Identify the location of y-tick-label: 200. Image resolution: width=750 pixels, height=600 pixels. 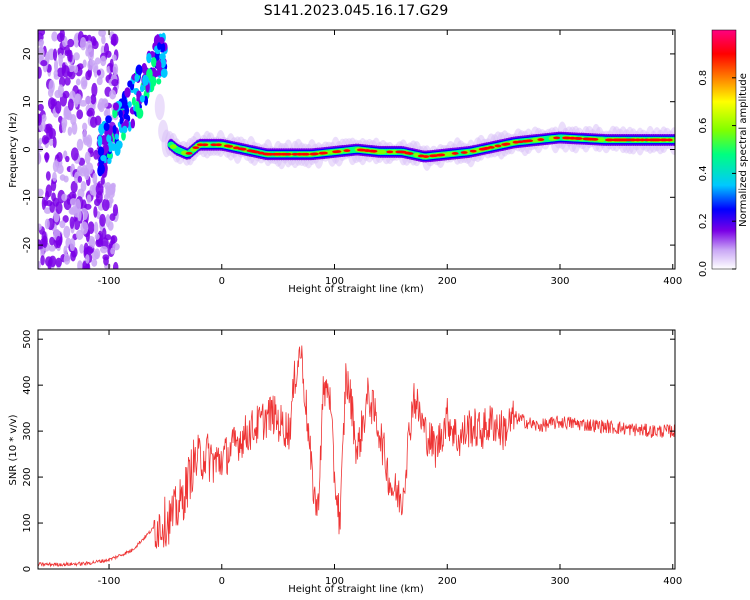
(27, 477).